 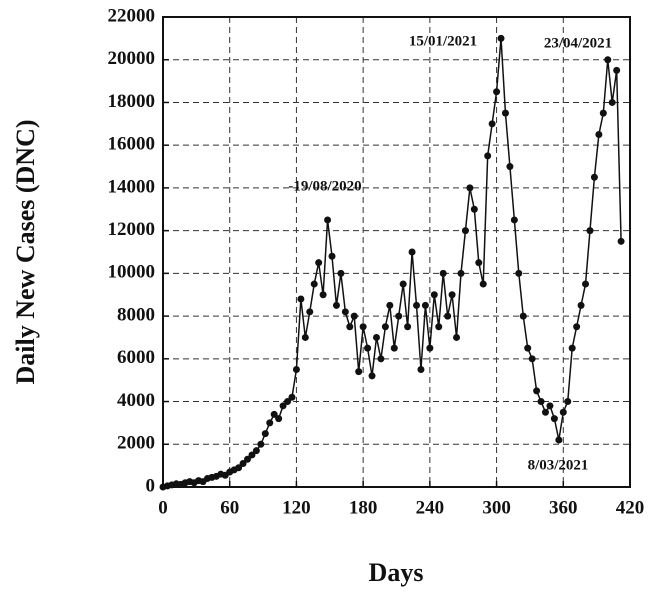 What do you see at coordinates (430, 507) in the screenshot?
I see `x-tick-label: 240` at bounding box center [430, 507].